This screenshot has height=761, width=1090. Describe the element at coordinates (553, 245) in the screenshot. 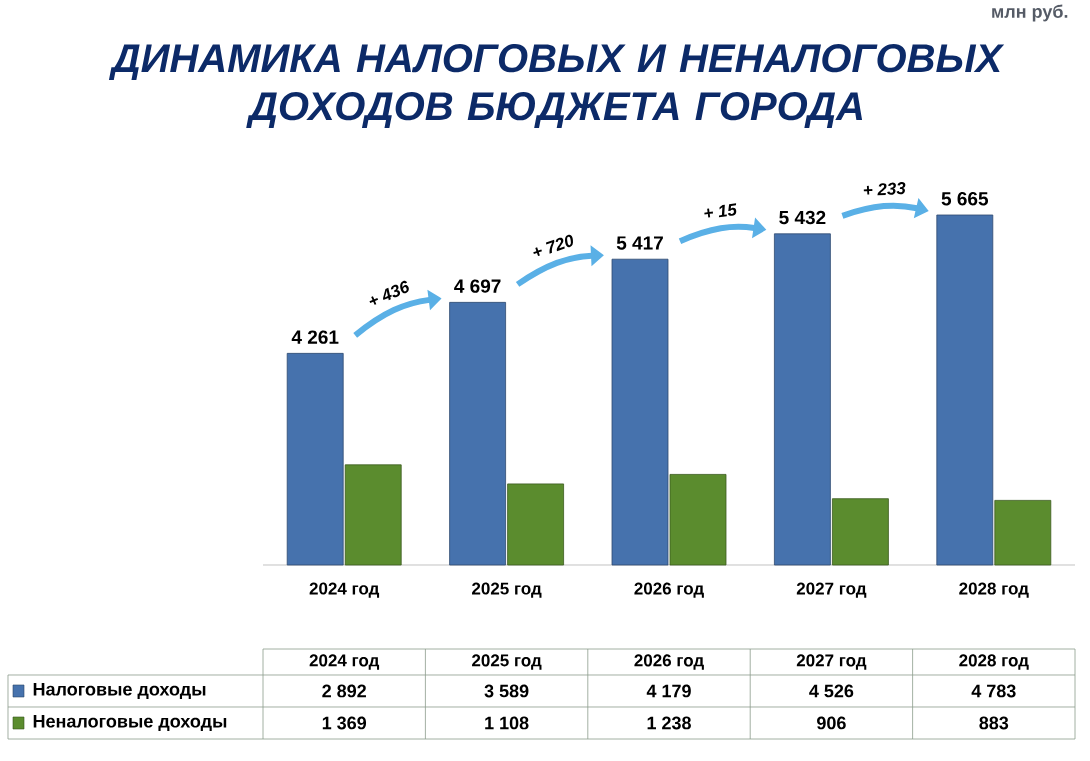

I see `annotation: + 720` at that location.